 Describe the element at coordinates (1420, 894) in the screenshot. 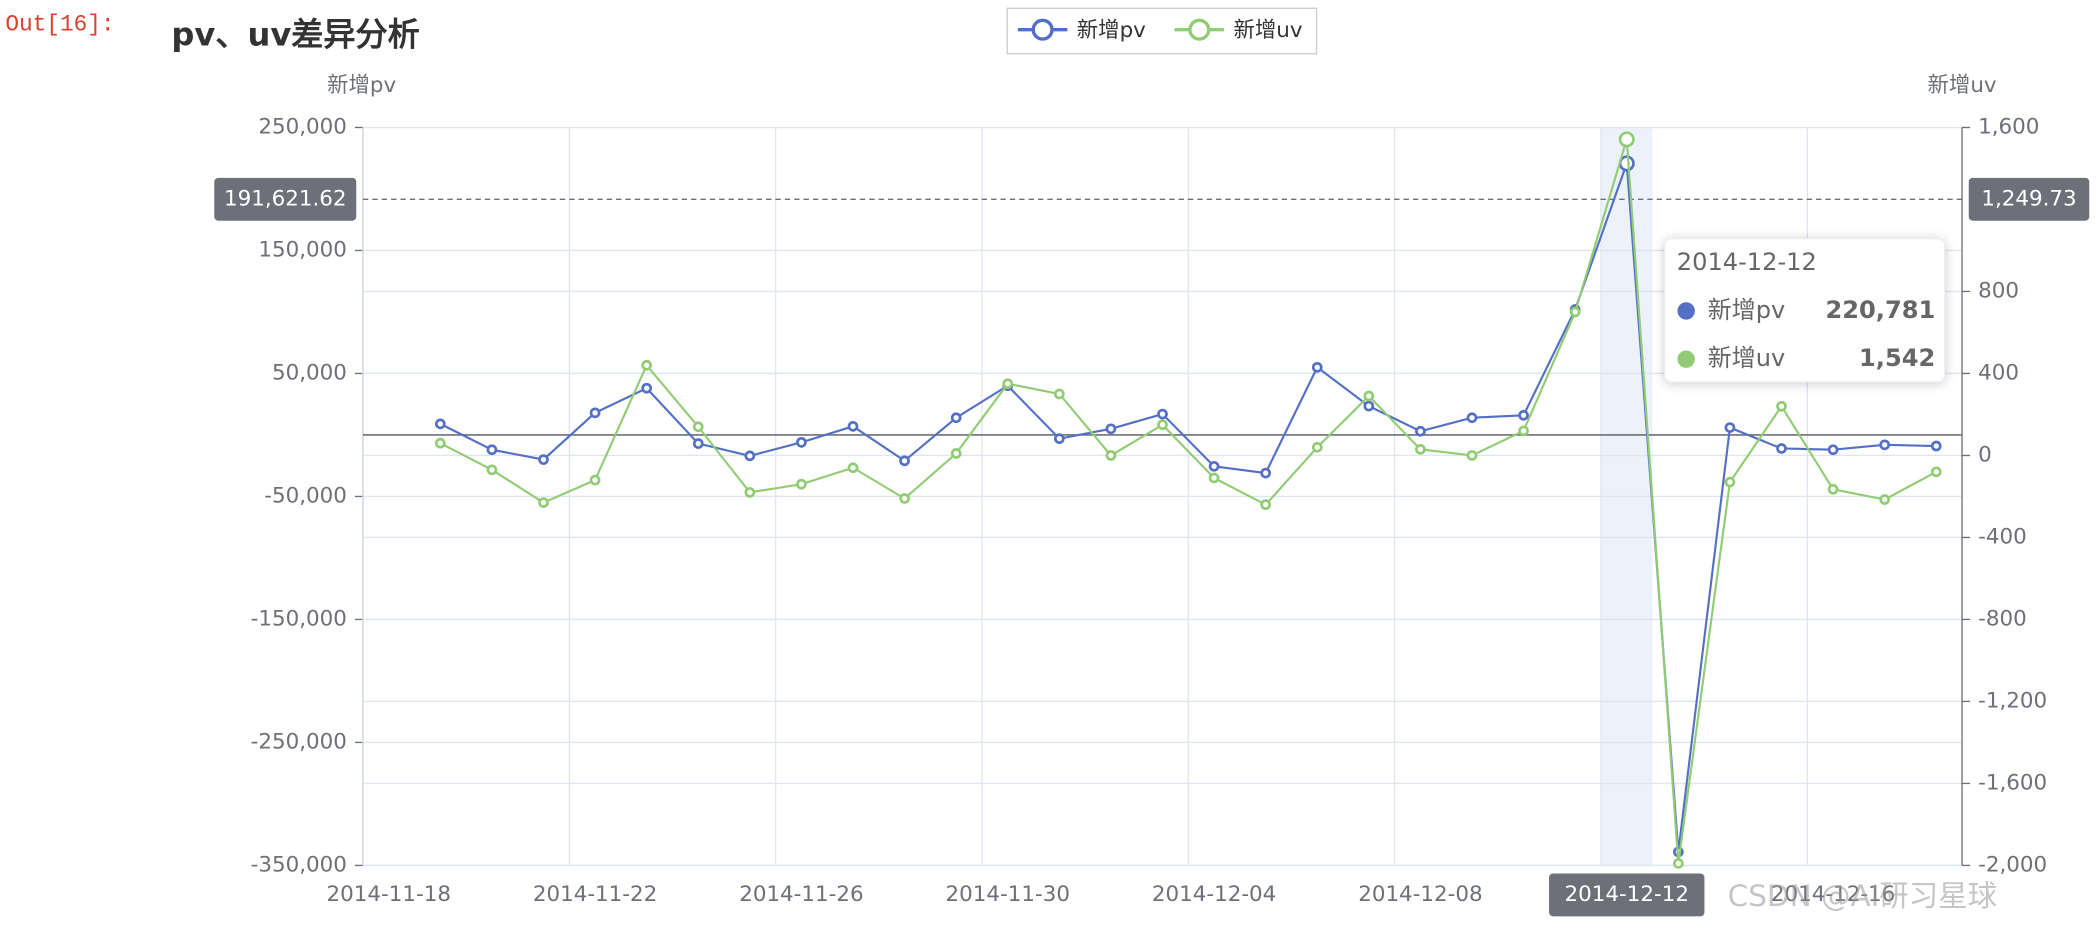

I see `x-tick-label: 2014-12-08` at that location.